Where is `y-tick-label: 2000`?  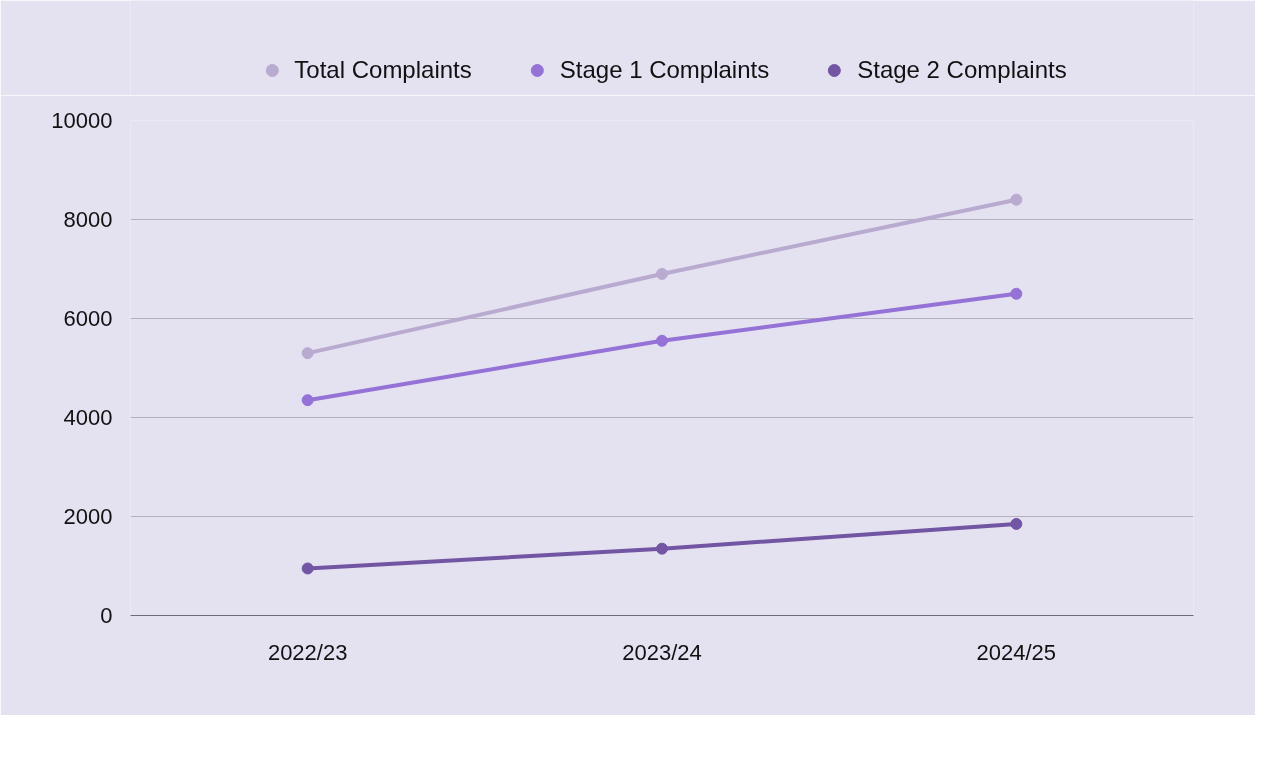
y-tick-label: 2000 is located at coordinates (88, 516).